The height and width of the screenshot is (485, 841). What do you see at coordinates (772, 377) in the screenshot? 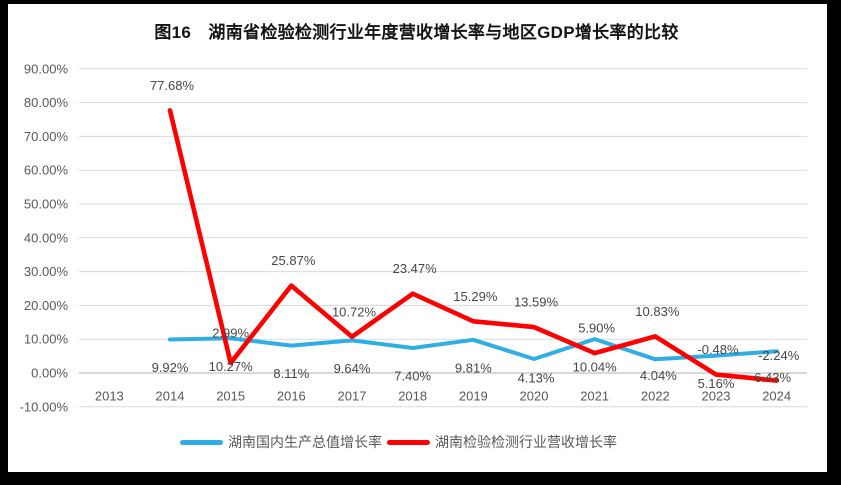
I see `data-label: 6.43%` at bounding box center [772, 377].